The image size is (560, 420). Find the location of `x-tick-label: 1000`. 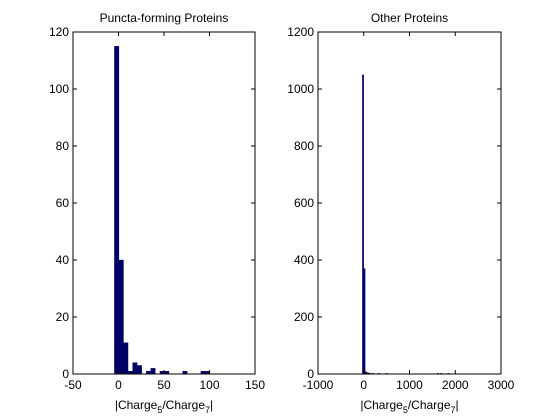

x-tick-label: 1000 is located at coordinates (409, 385).